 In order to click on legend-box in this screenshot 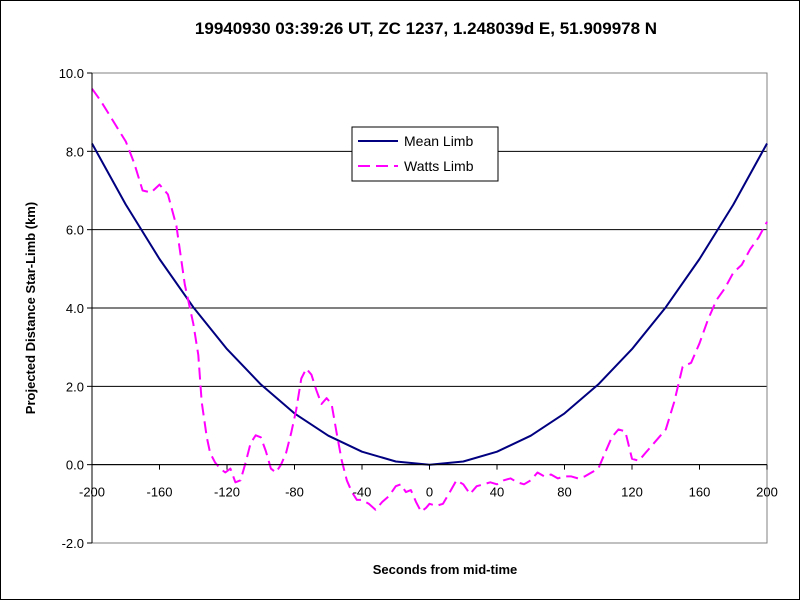, I will do `click(425, 154)`.